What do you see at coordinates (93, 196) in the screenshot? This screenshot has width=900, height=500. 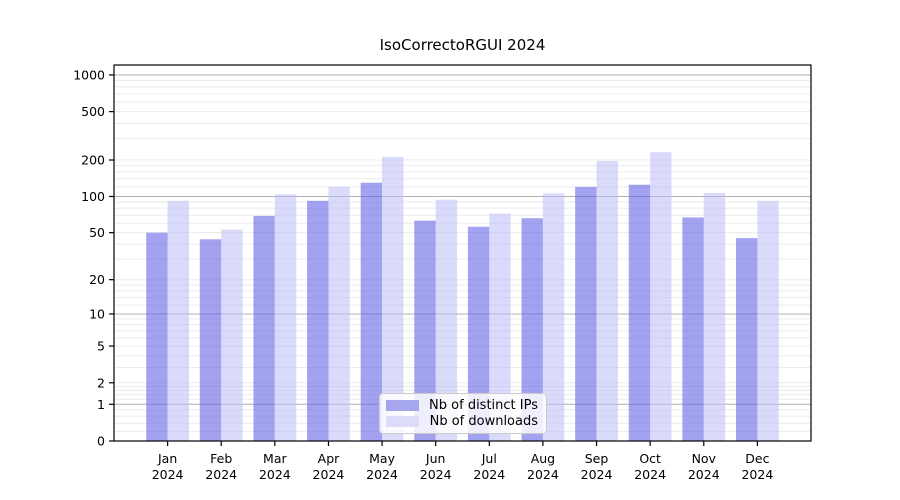 I see `y-tick-label: 100` at bounding box center [93, 196].